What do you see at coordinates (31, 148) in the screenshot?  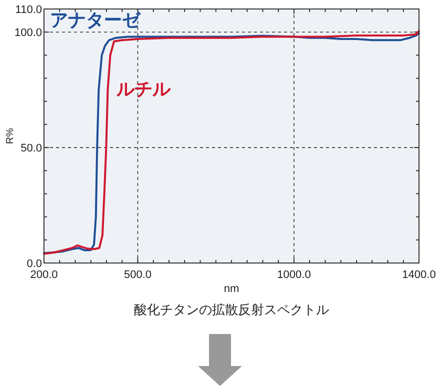 I see `y-tick-label: 50.0` at bounding box center [31, 148].